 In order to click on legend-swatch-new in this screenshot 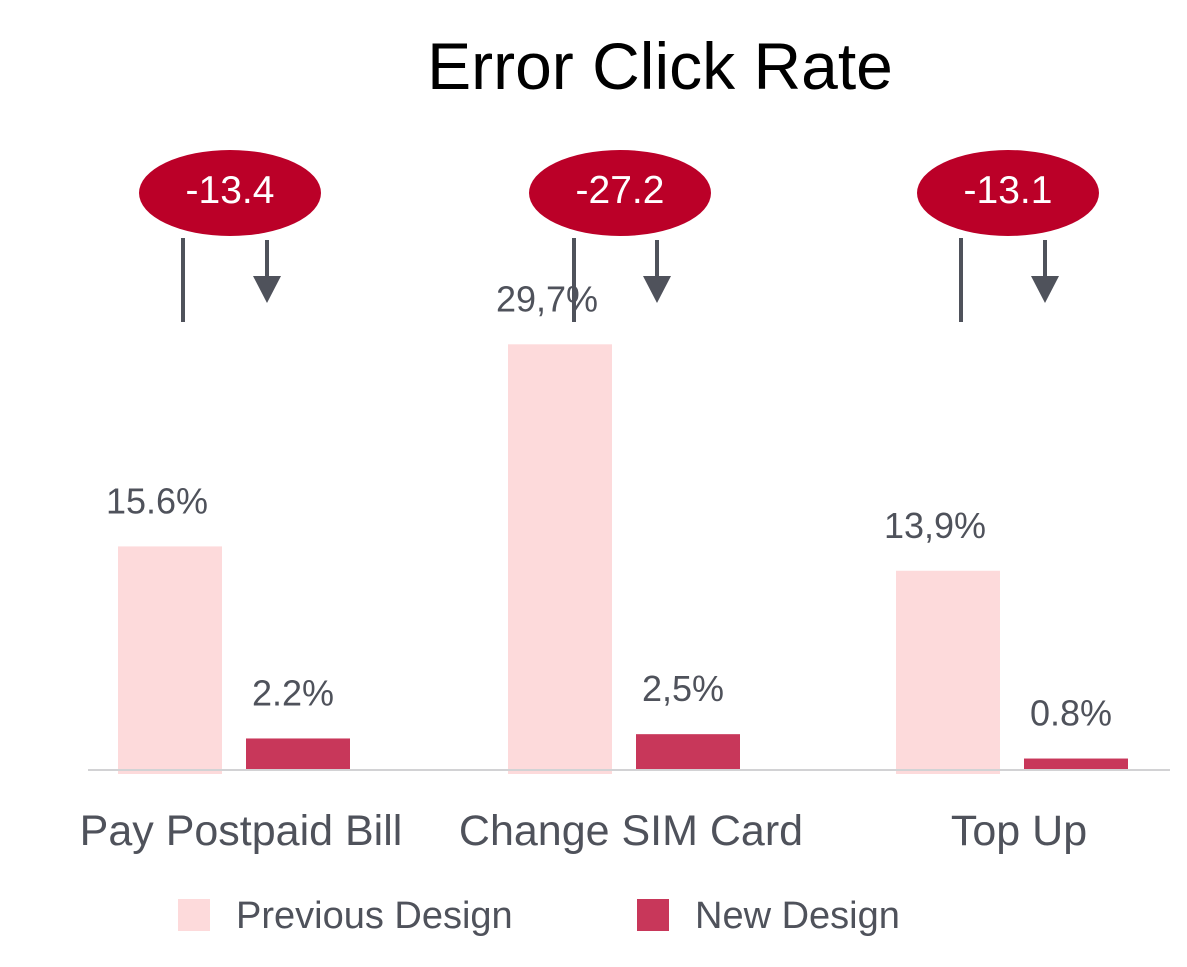, I will do `click(653, 915)`.